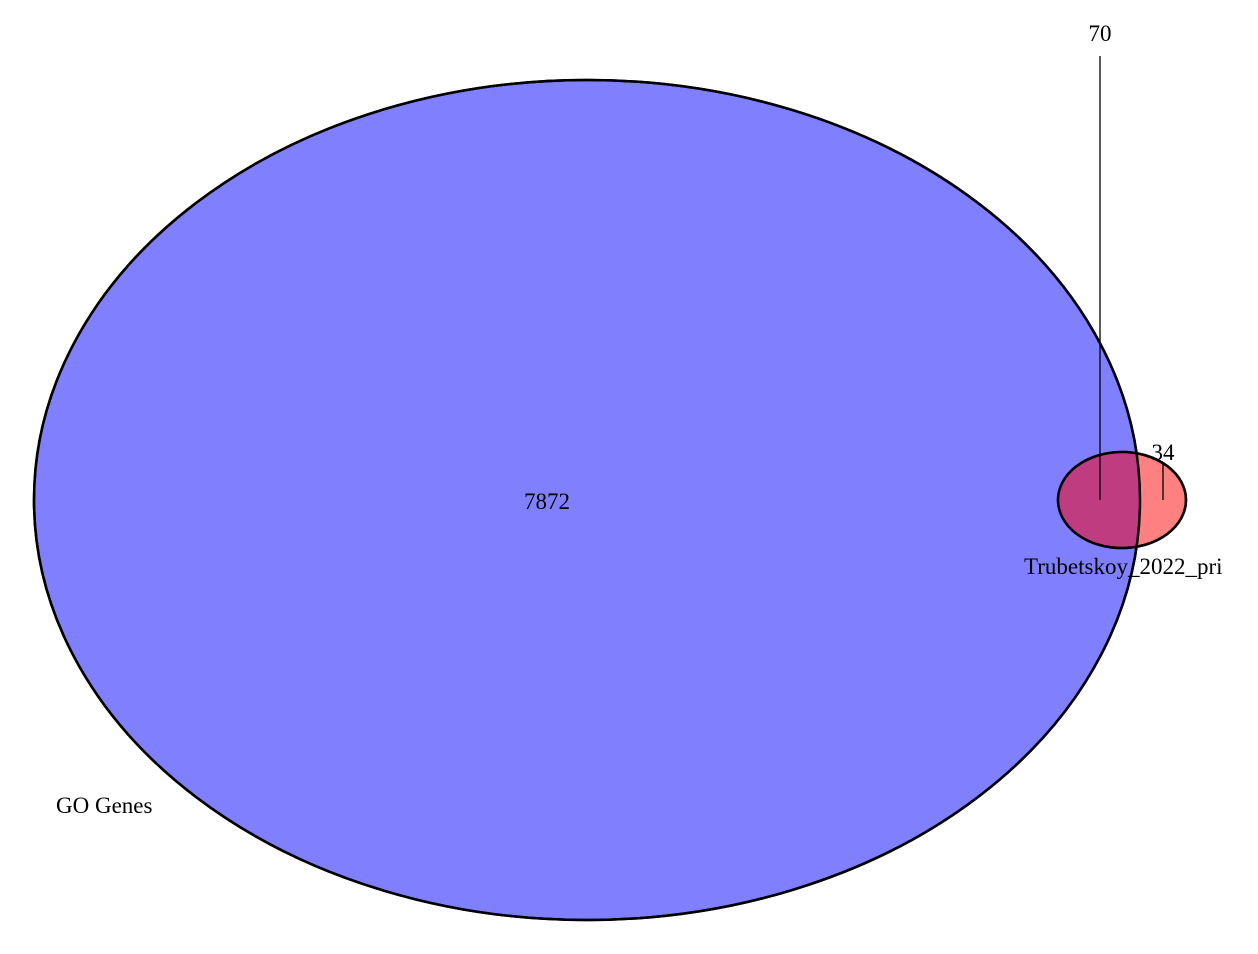  I want to click on trubetskoy-set-outline, so click(1122, 500).